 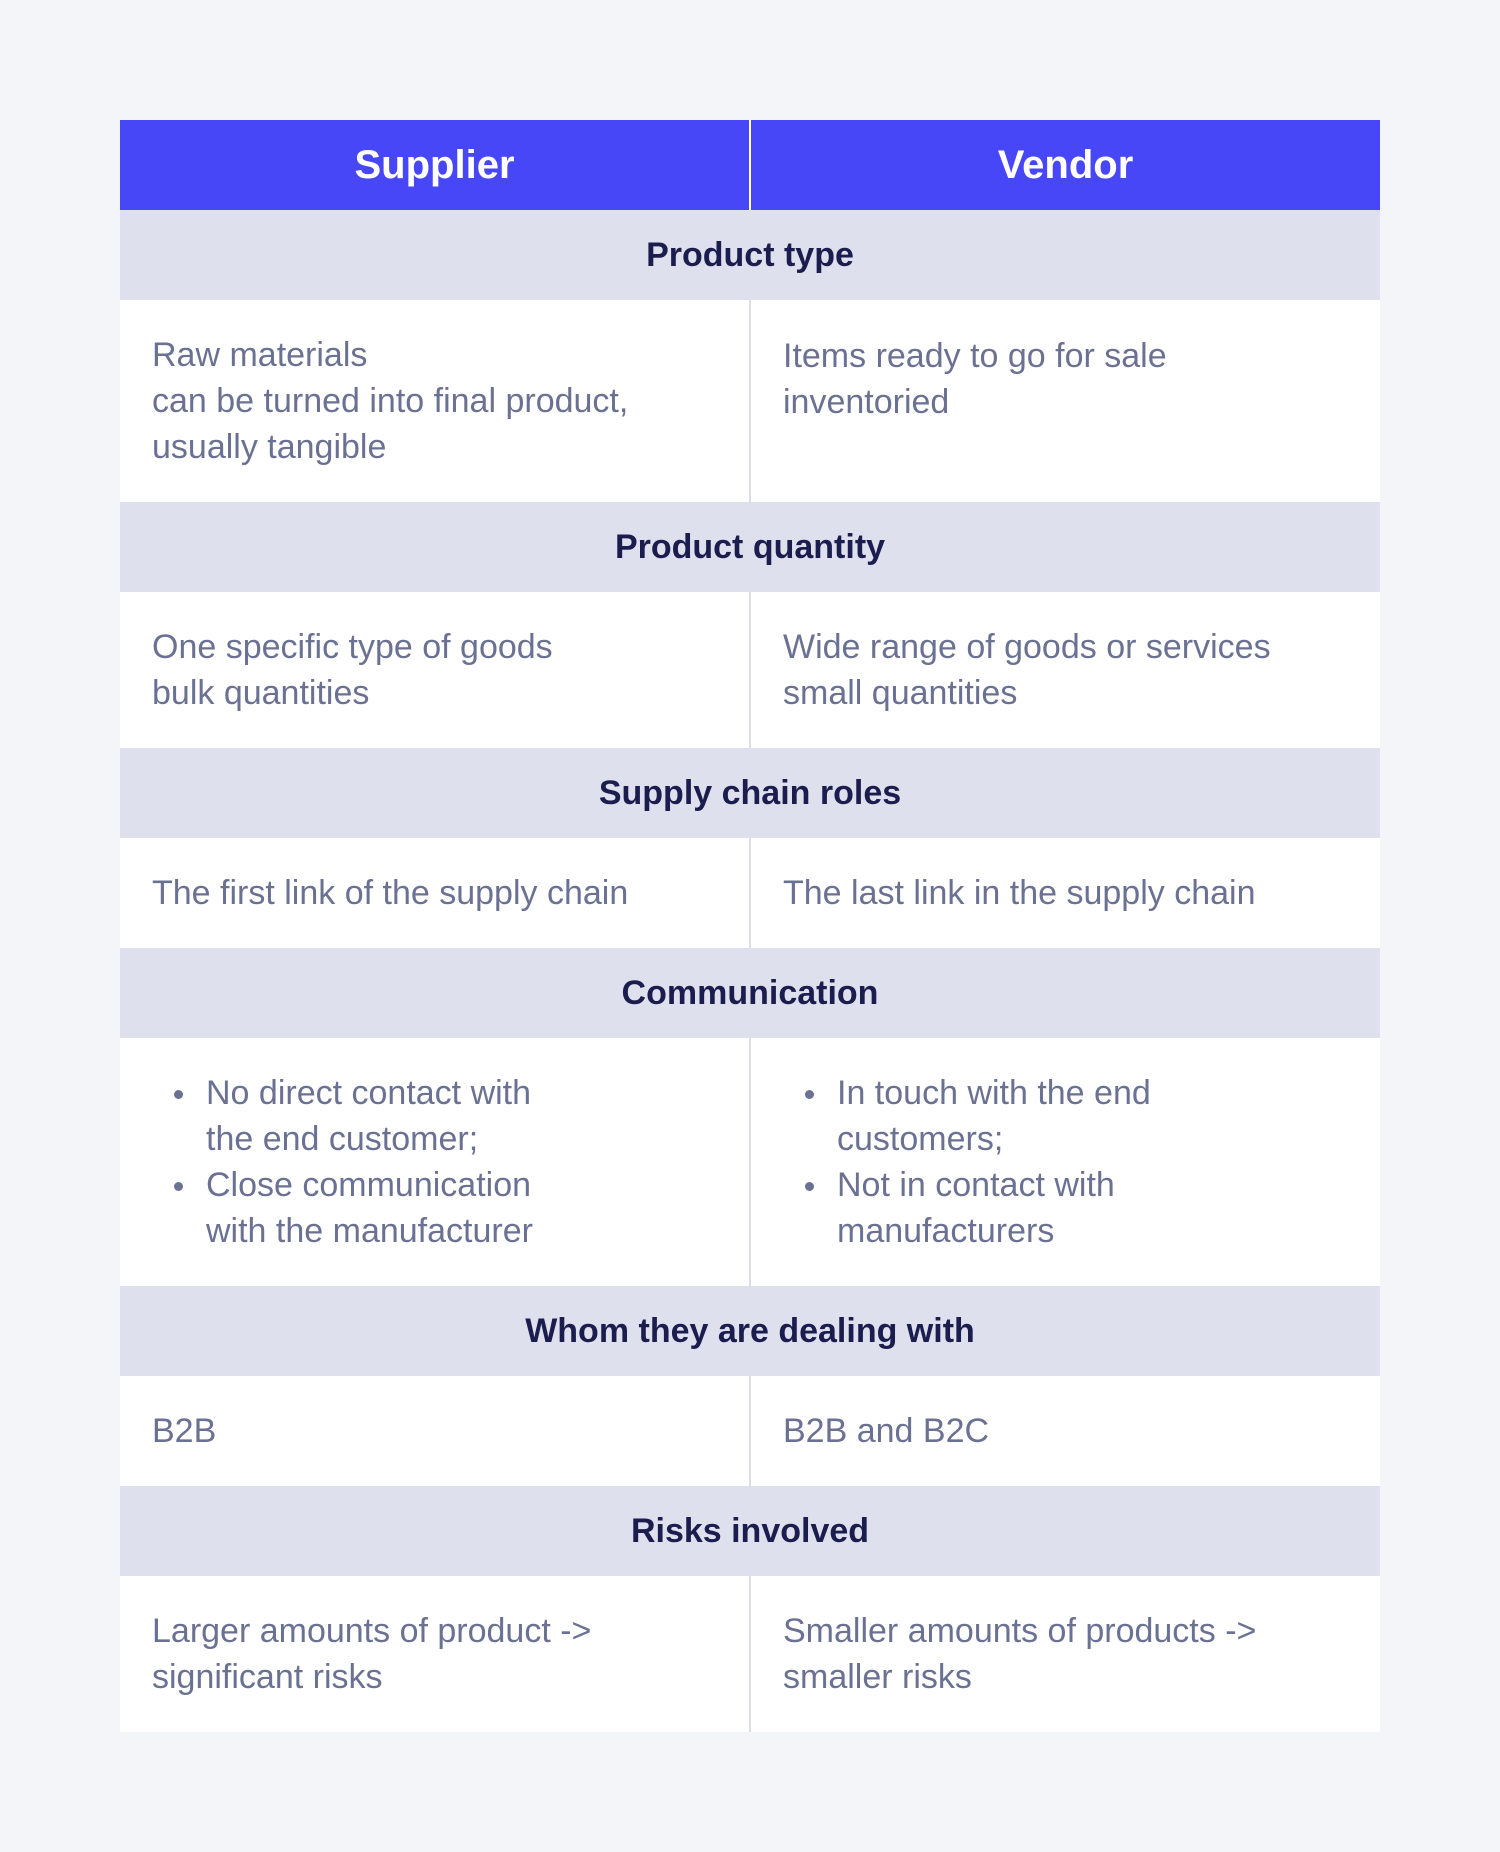 What do you see at coordinates (1064, 1431) in the screenshot?
I see `vendor-cell: B2B and B2C` at bounding box center [1064, 1431].